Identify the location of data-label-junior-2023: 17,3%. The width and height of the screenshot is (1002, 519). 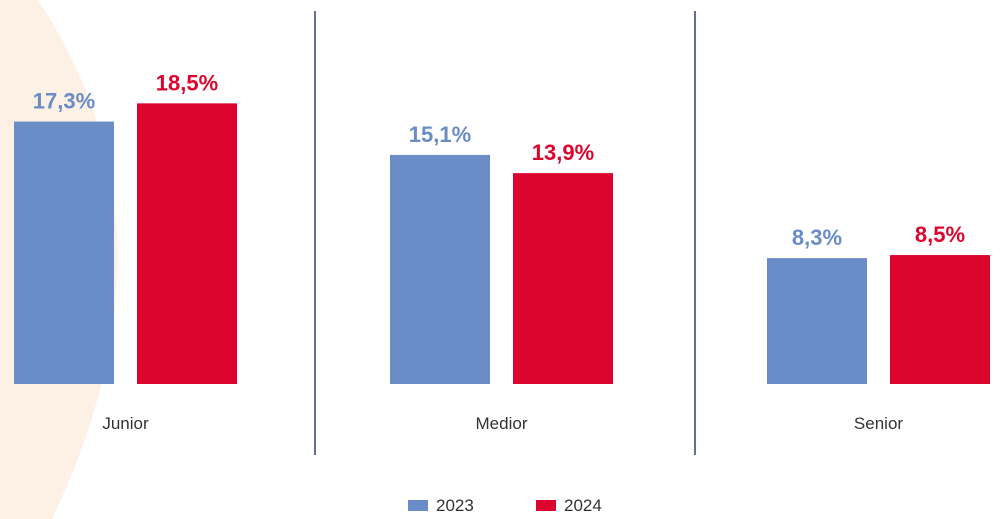
(64, 101).